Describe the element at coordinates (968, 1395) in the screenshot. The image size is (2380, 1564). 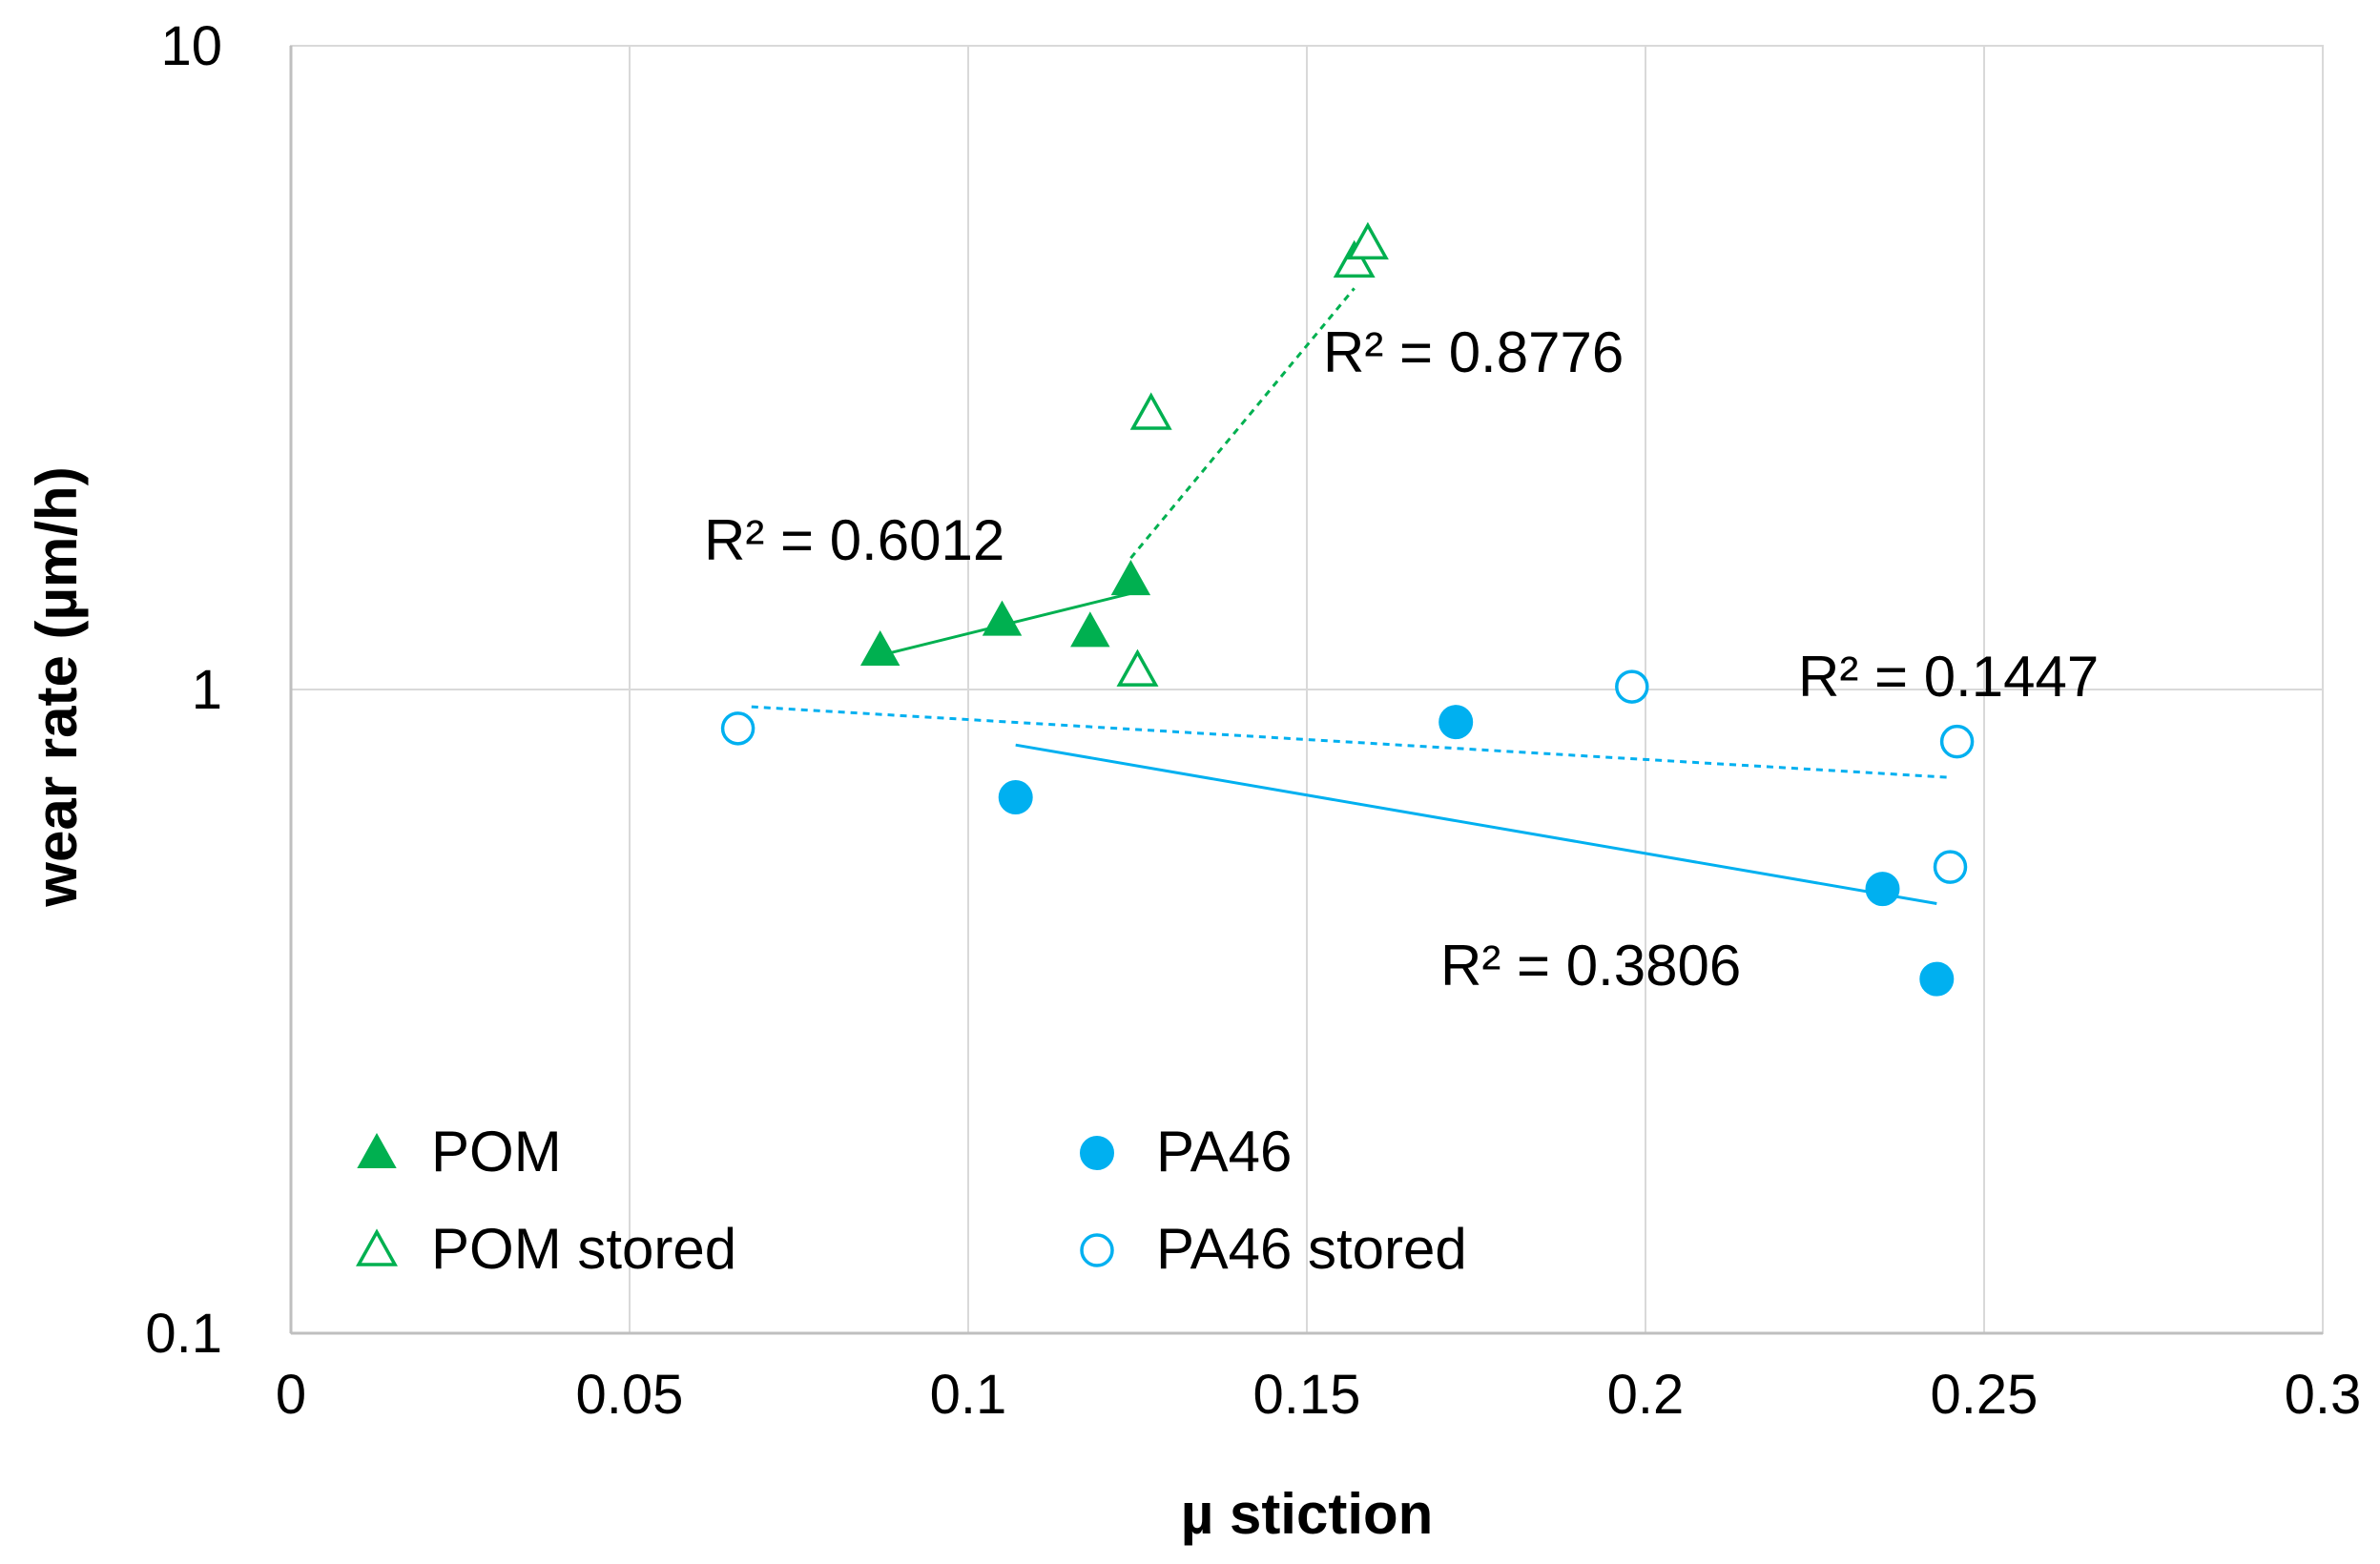
I see `x-tick-label: 0.1` at that location.